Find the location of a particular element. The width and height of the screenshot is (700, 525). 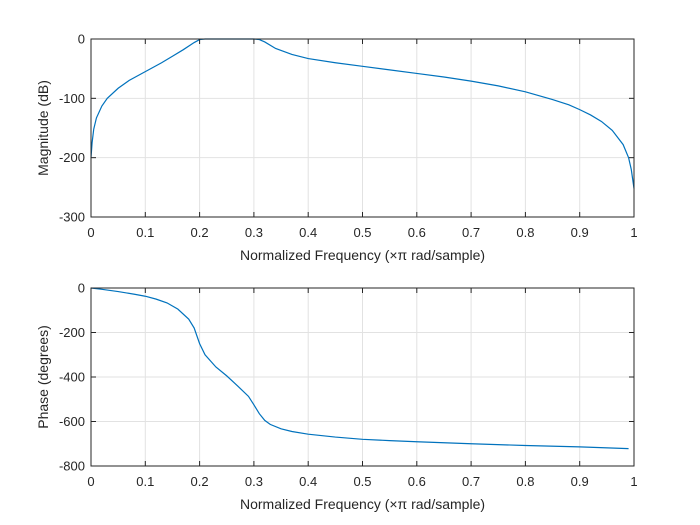

magnitude-y-tick-label: -300 is located at coordinates (72, 217).